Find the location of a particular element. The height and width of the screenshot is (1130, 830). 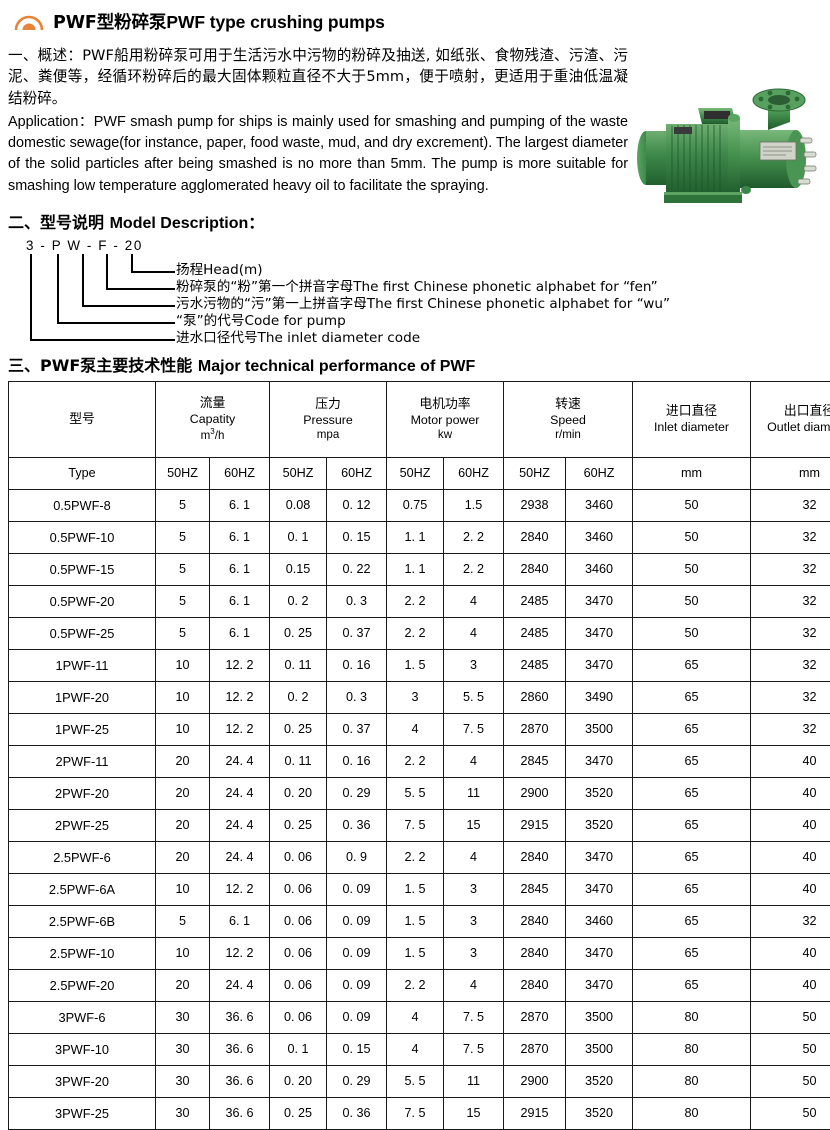

cell-value: 2900 is located at coordinates (535, 1082).